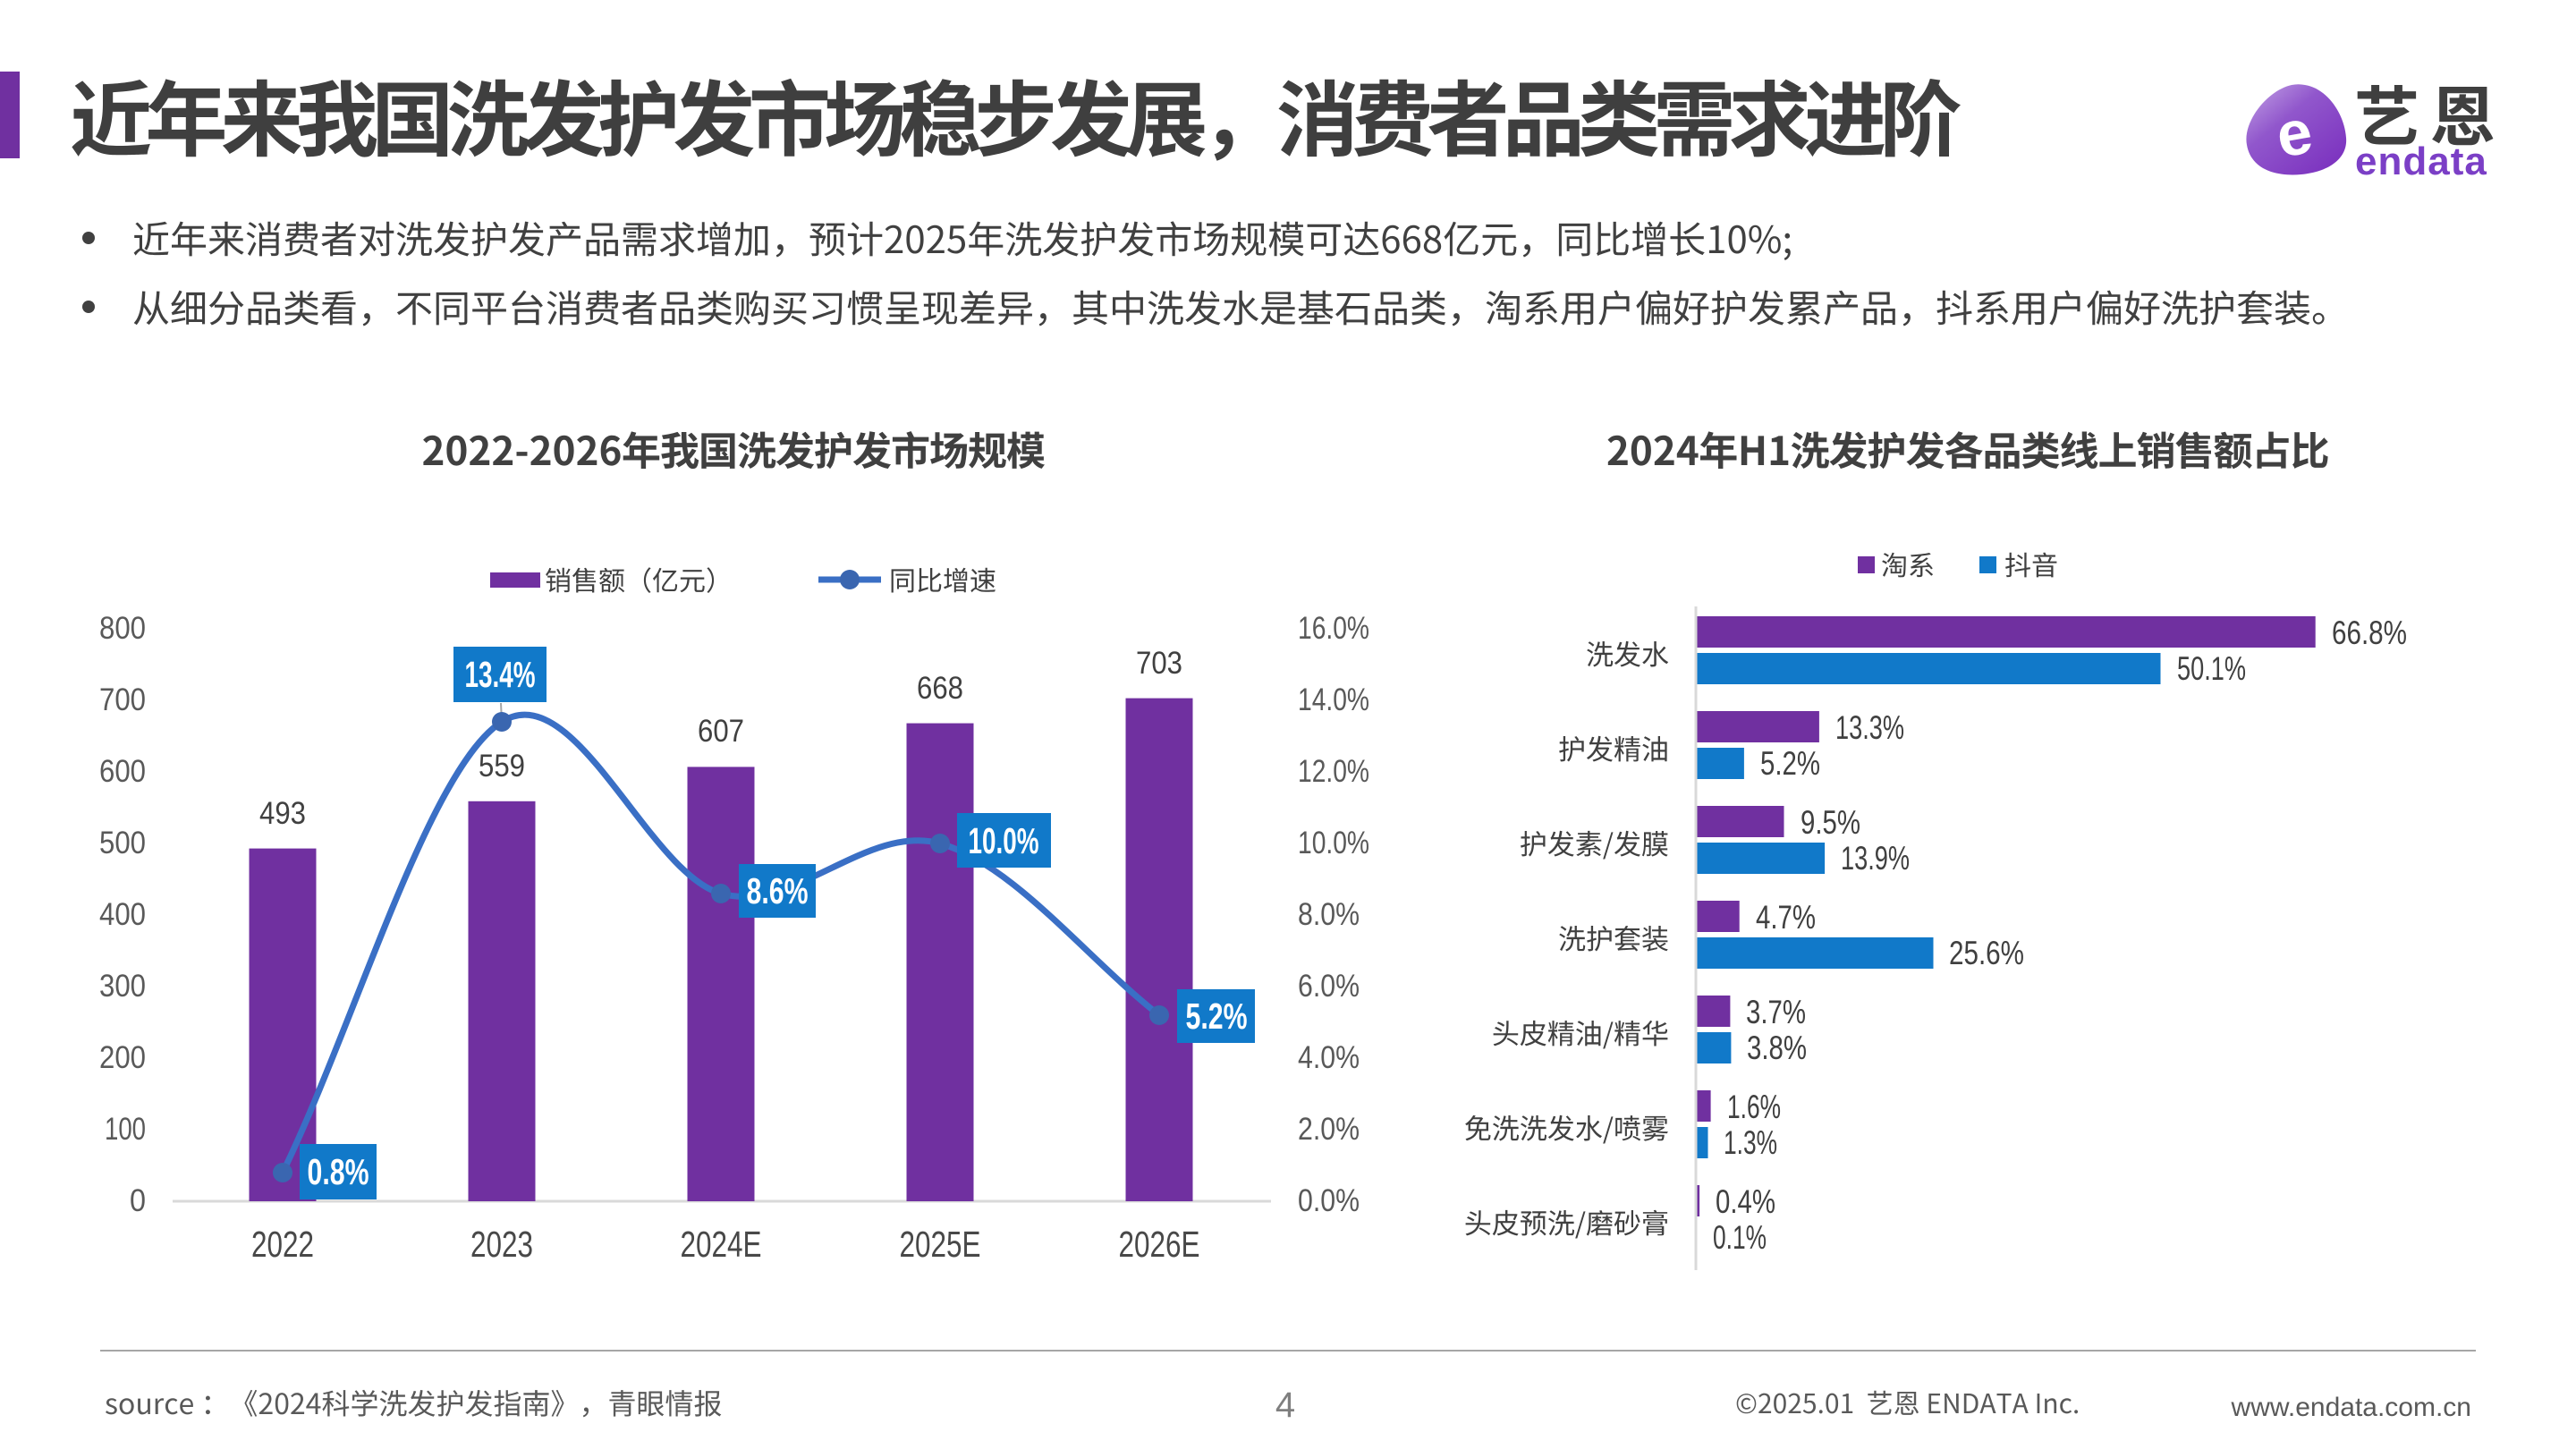 The image size is (2576, 1449). What do you see at coordinates (1285, 1405) in the screenshot?
I see `svg-text: 4` at bounding box center [1285, 1405].